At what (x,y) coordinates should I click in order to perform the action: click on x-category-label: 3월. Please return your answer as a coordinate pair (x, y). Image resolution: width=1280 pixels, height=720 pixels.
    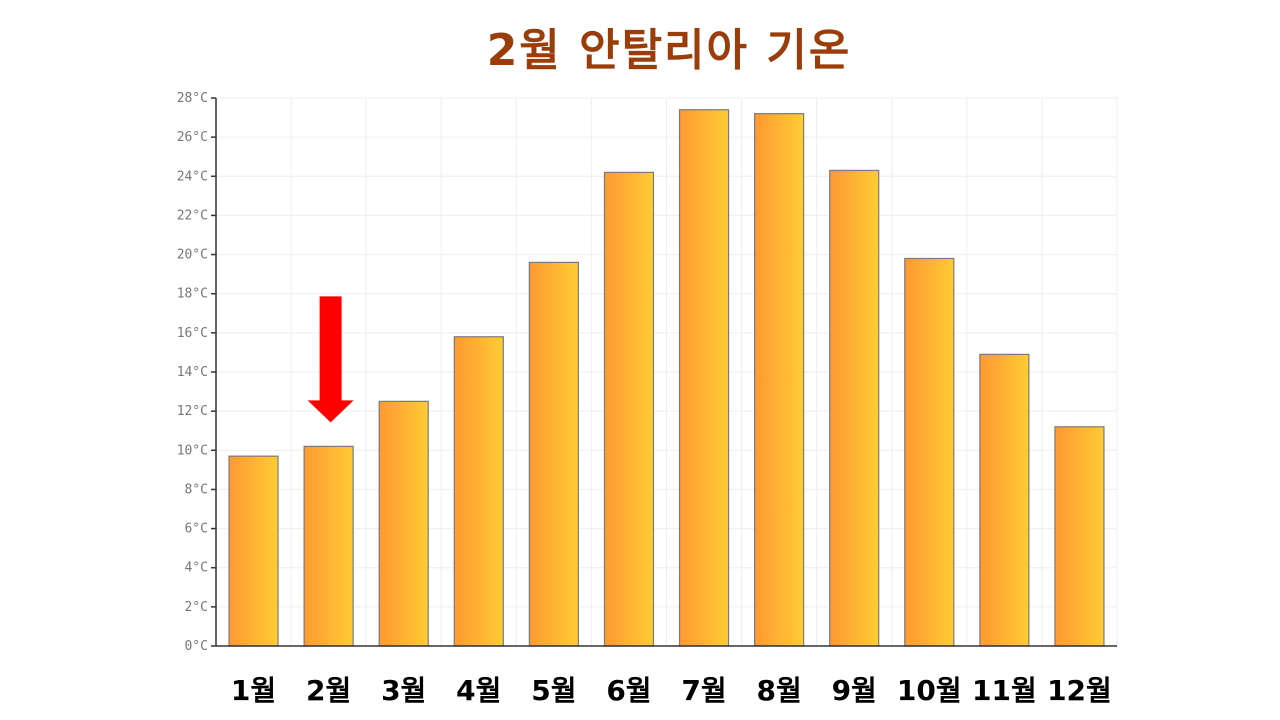
    Looking at the image, I should click on (403, 690).